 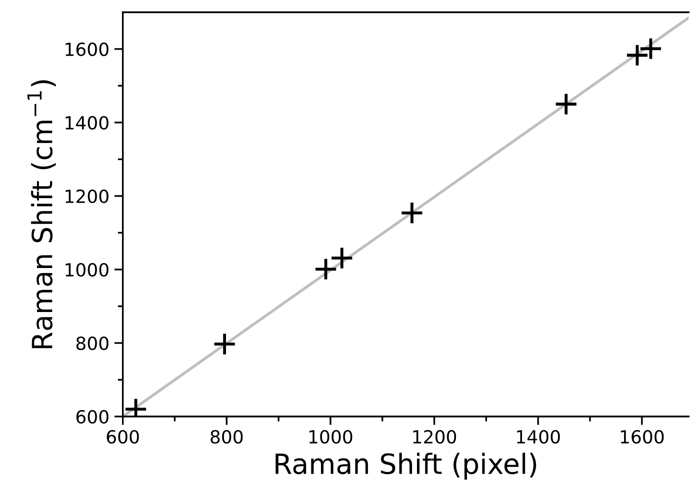 What do you see at coordinates (406, 466) in the screenshot?
I see `x-axis-title: Raman Shift (pixel)` at bounding box center [406, 466].